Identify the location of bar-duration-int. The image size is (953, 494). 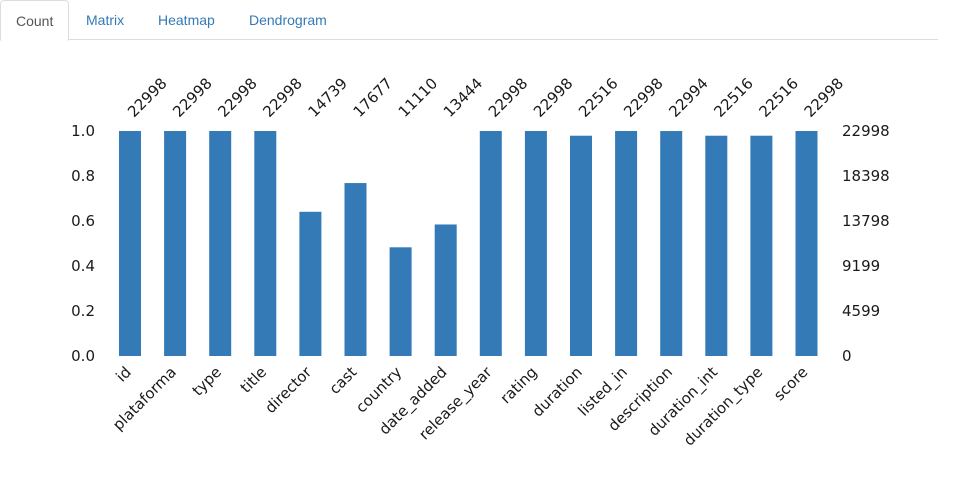
(716, 245).